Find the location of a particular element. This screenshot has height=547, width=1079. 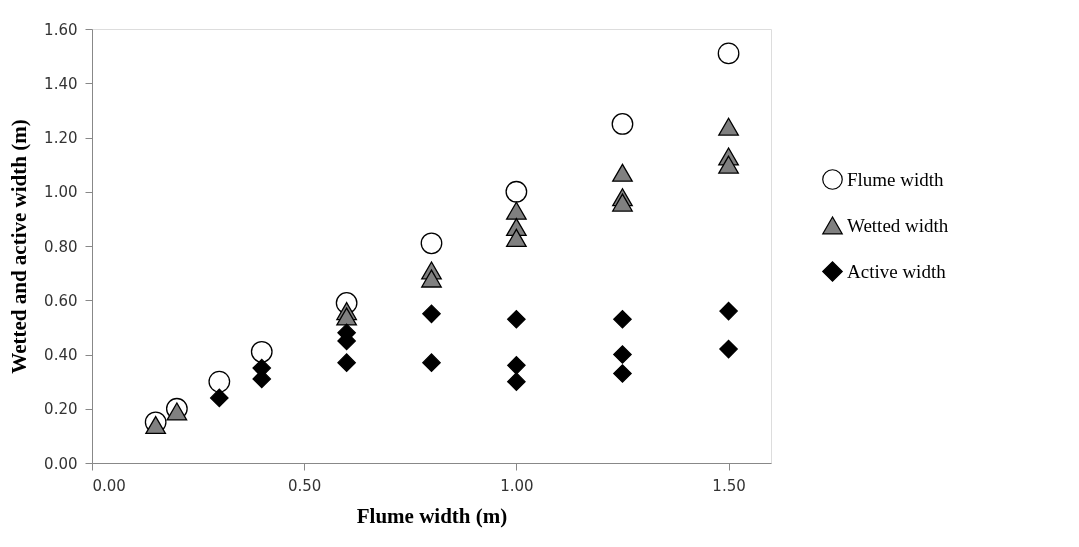

y-tick-label: 0.20 is located at coordinates (61, 409).